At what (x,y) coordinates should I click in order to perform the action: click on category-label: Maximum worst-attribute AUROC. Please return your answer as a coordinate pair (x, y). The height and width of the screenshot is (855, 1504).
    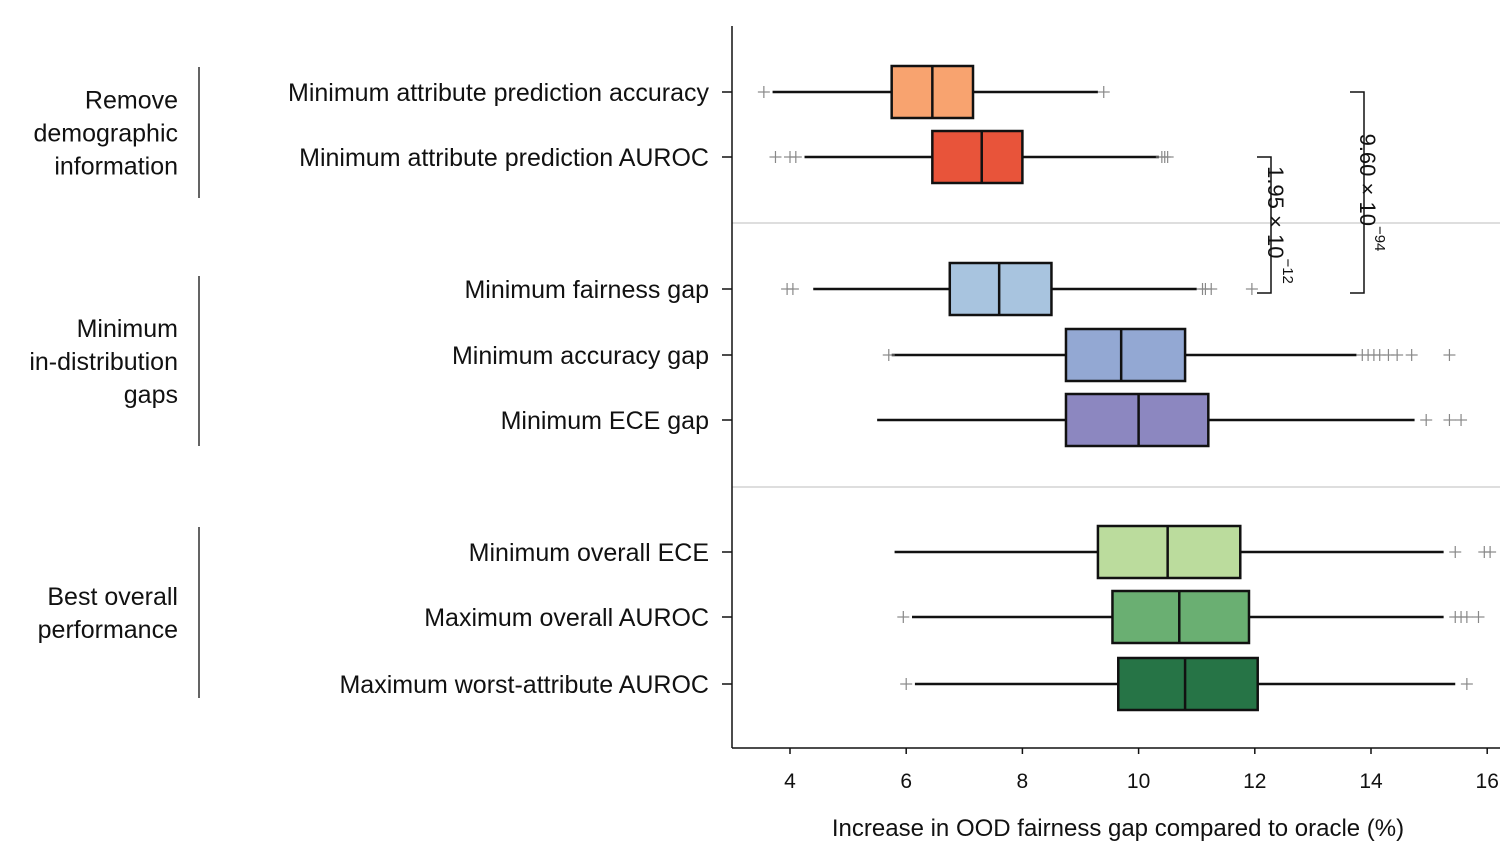
    Looking at the image, I should click on (524, 685).